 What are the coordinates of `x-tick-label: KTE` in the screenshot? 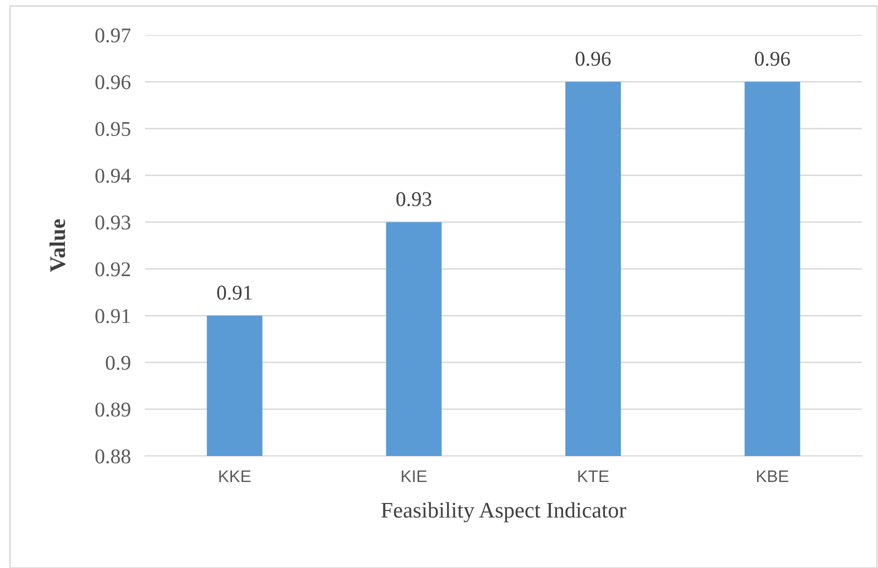 It's located at (593, 476).